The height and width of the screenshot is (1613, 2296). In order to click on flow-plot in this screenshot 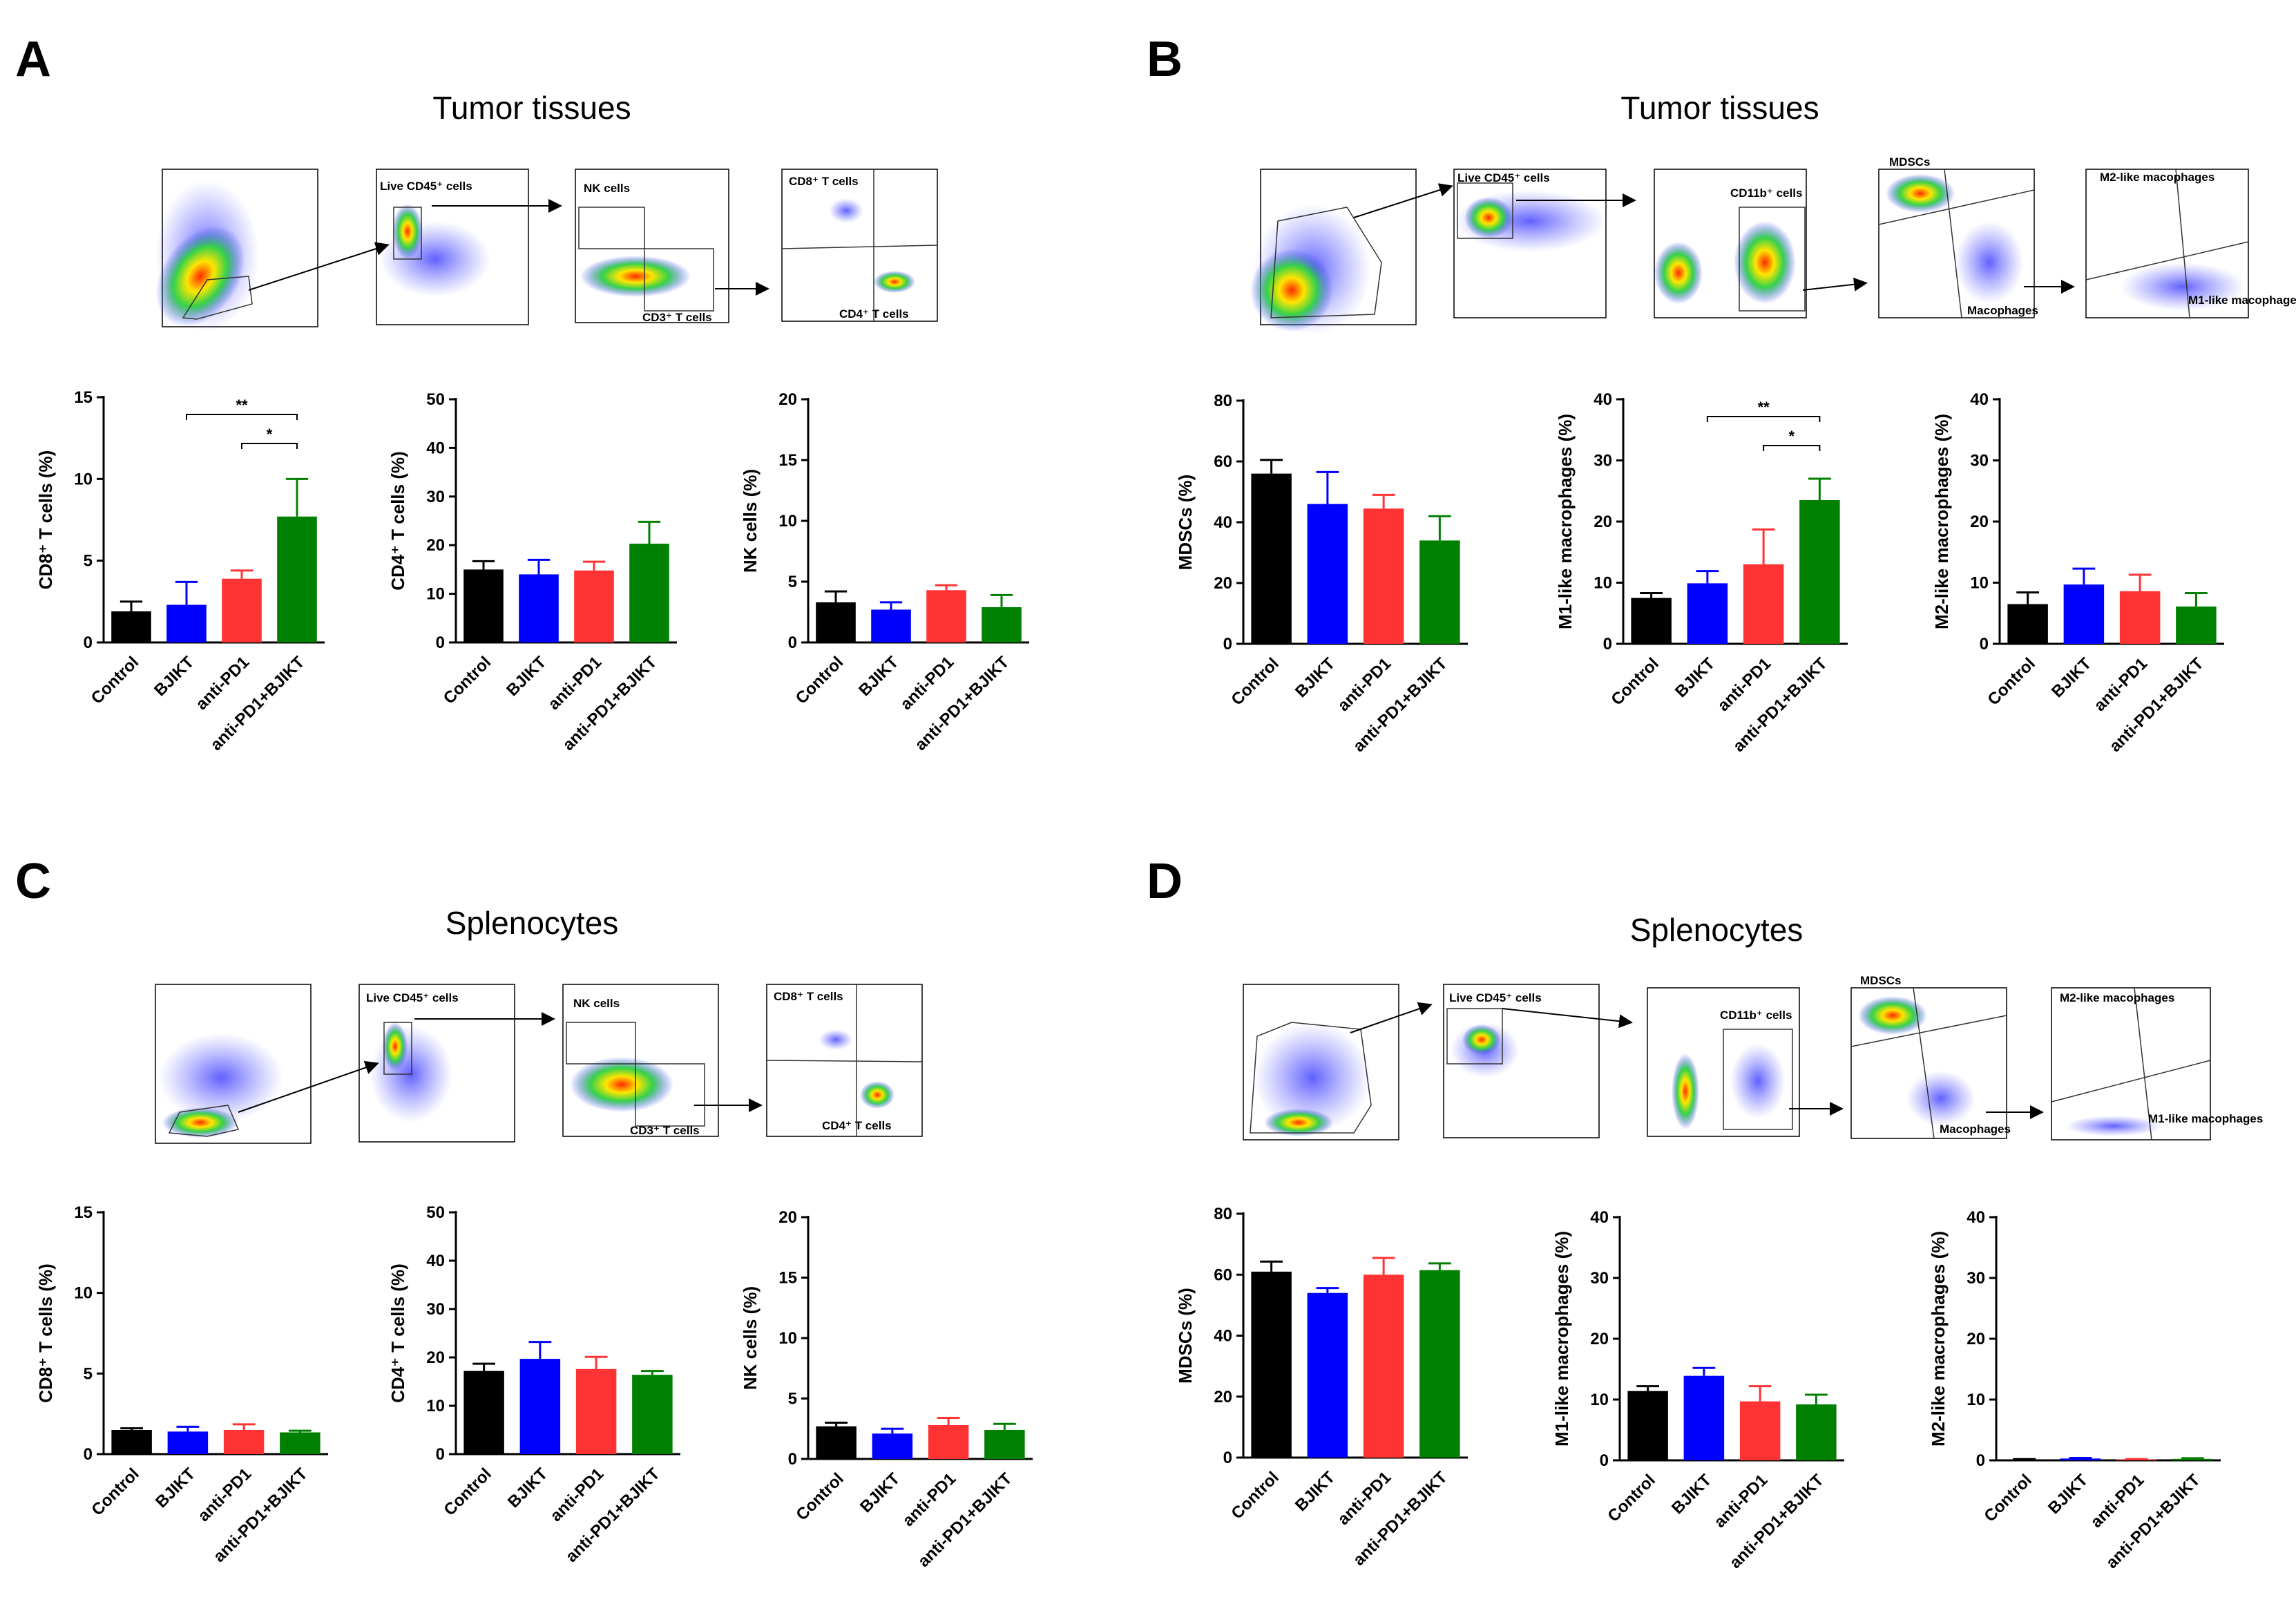, I will do `click(1321, 1062)`.